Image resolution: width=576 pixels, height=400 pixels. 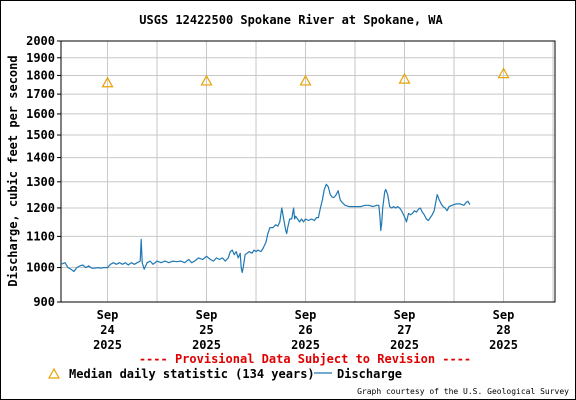 What do you see at coordinates (44, 302) in the screenshot?
I see `y-tick-label: 900` at bounding box center [44, 302].